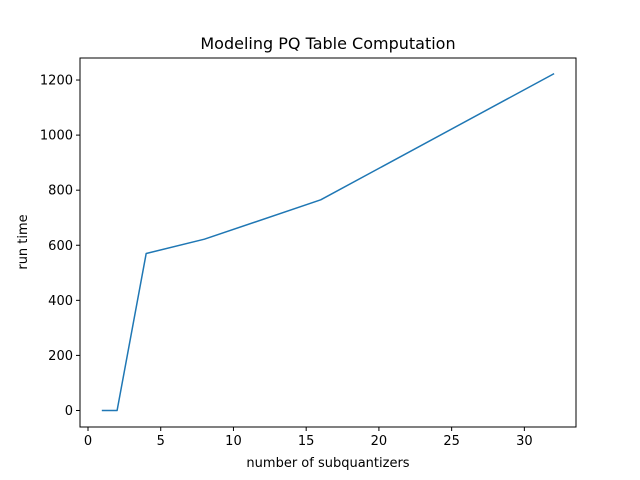  I want to click on y-tick-label: 600, so click(60, 246).